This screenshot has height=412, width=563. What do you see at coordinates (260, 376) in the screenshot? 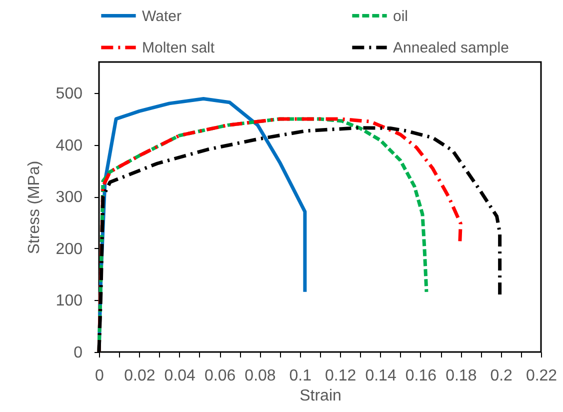
I see `x-tick-label: 0.08` at bounding box center [260, 376].